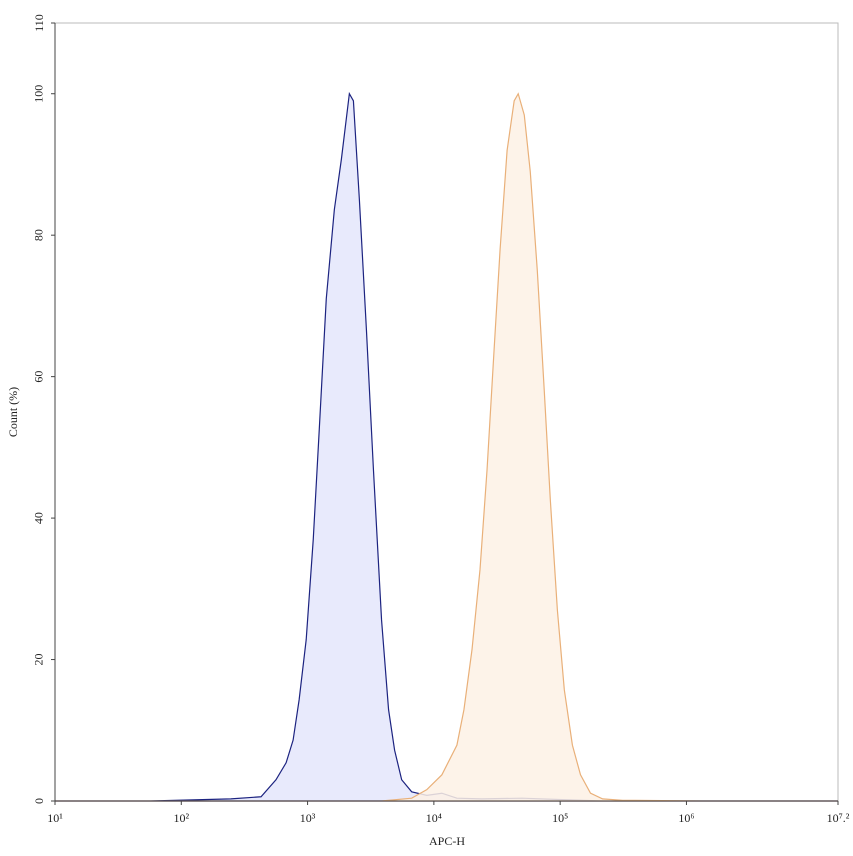  What do you see at coordinates (308, 818) in the screenshot?
I see `x-tick-label: 10³` at bounding box center [308, 818].